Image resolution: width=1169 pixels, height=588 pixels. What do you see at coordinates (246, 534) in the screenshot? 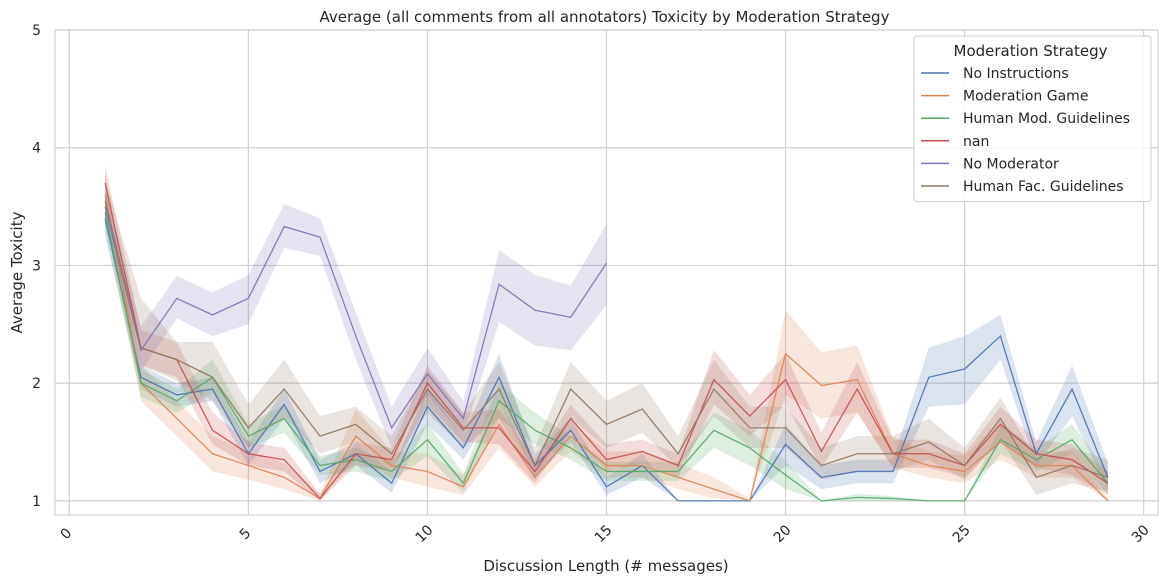
I see `x-tick-label: 5` at bounding box center [246, 534].